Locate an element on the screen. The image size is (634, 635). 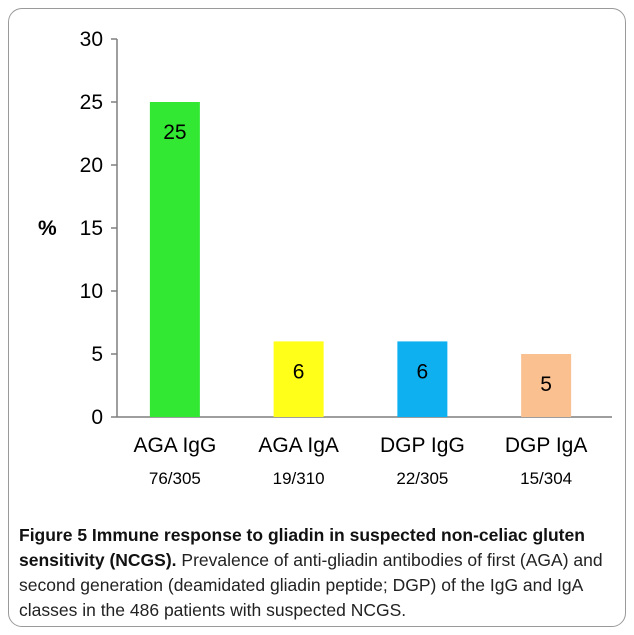
x-category-label: DGP IgG is located at coordinates (422, 445).